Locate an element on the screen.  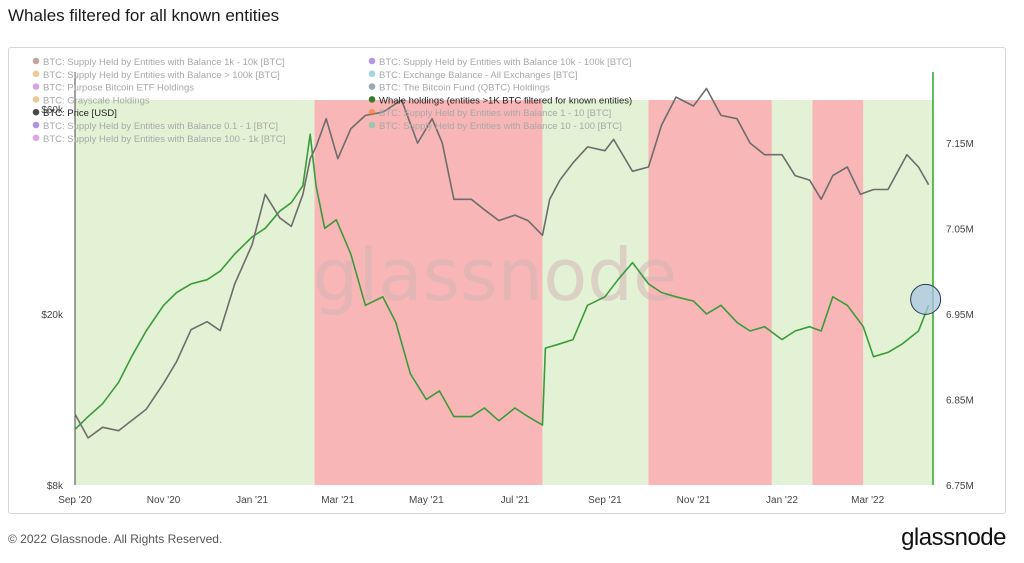
x-tick-label: May '21 is located at coordinates (426, 500).